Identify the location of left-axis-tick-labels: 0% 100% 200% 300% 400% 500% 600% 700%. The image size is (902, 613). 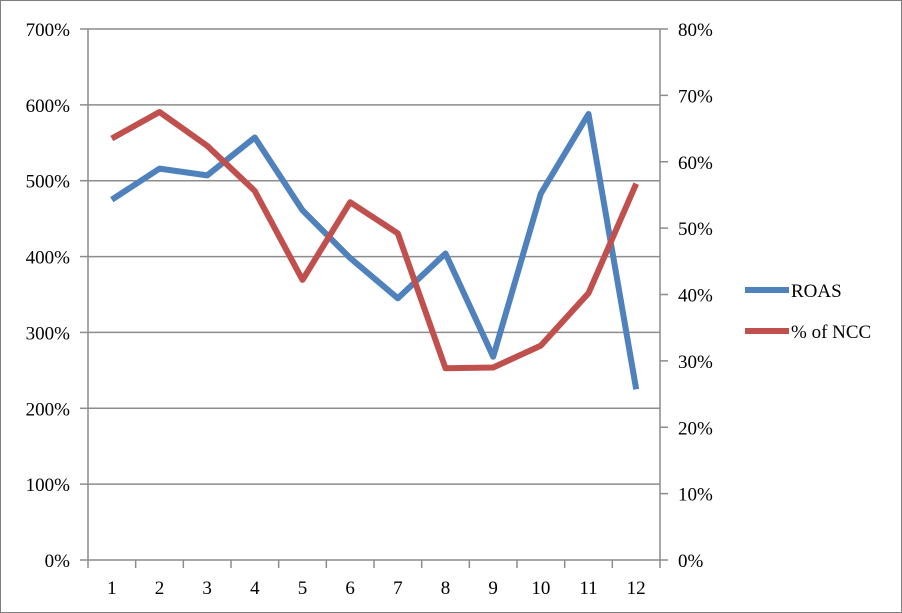
(48, 296).